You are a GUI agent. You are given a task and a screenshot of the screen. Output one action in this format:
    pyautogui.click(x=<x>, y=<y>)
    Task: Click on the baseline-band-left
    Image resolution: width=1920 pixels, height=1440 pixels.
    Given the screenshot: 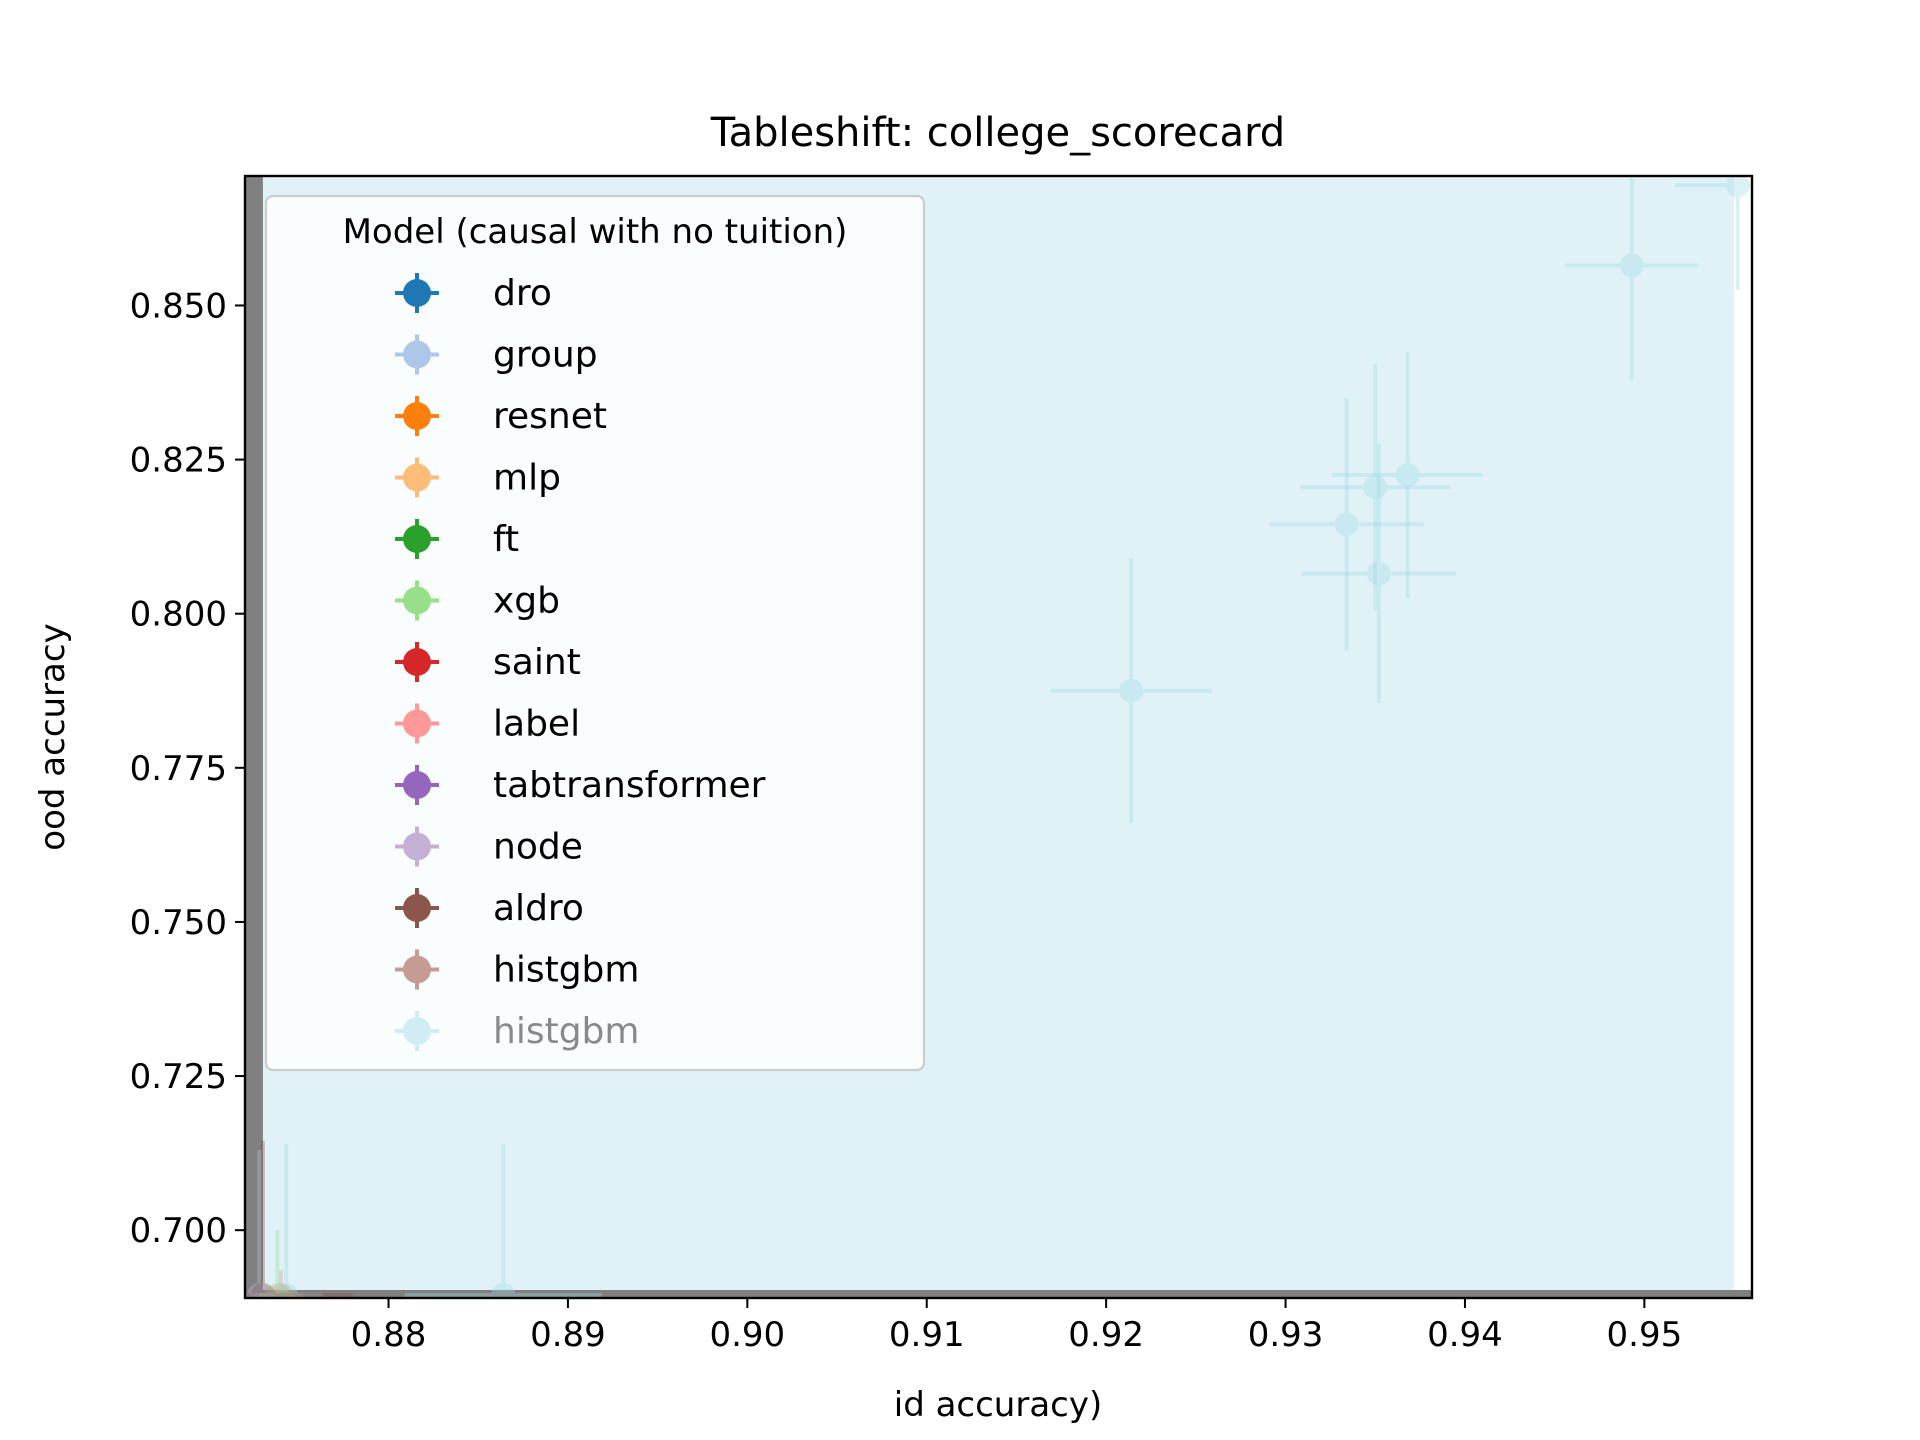 What is the action you would take?
    pyautogui.click(x=254, y=737)
    